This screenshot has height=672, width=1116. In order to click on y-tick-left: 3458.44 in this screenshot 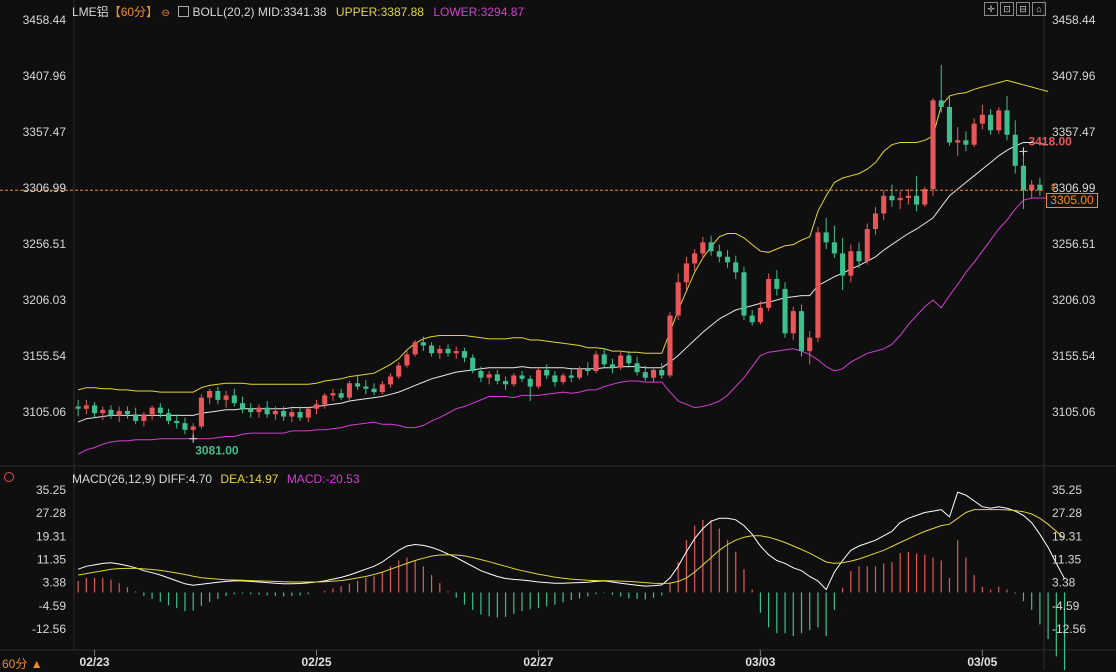, I will do `click(45, 20)`.